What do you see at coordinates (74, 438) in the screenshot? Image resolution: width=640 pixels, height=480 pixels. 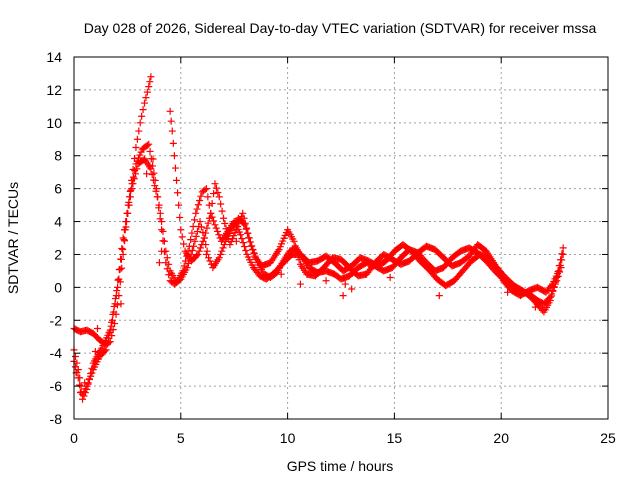 I see `x-tick-label: 0` at bounding box center [74, 438].